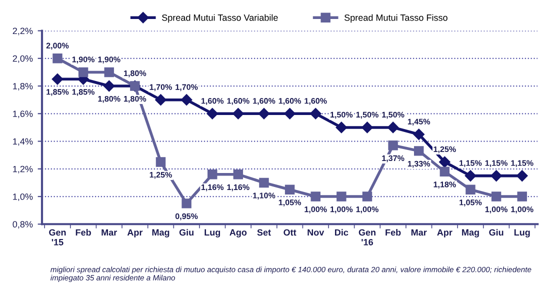  What do you see at coordinates (238, 233) in the screenshot?
I see `x-tick-label: Ago` at bounding box center [238, 233].